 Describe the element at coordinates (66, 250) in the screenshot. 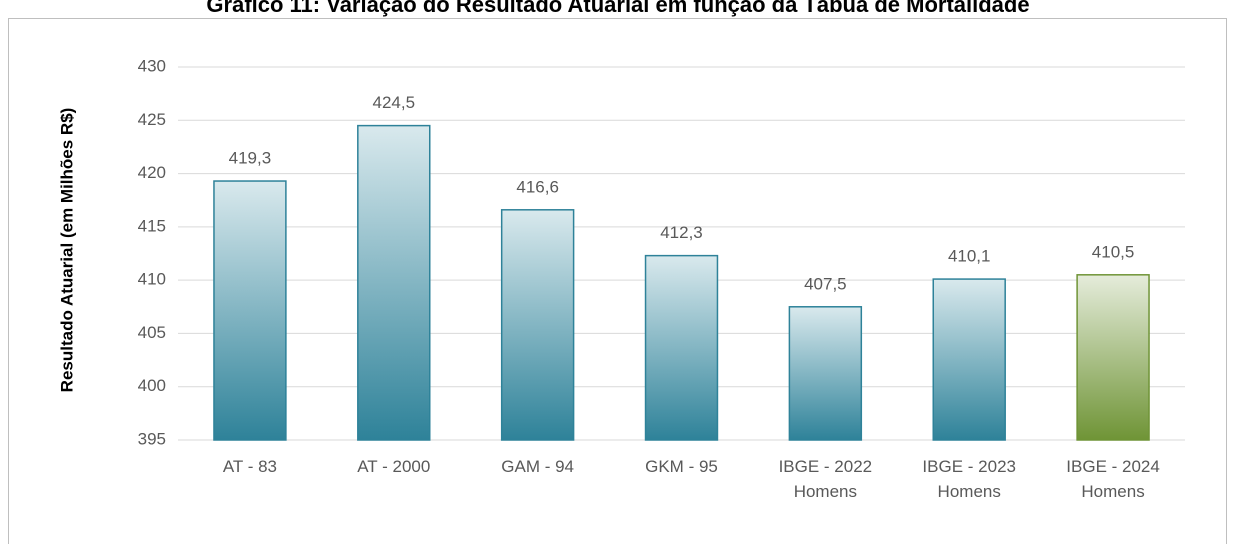

I see `y-axis-label: Resultado Atuarial (em Milhões R$)` at that location.